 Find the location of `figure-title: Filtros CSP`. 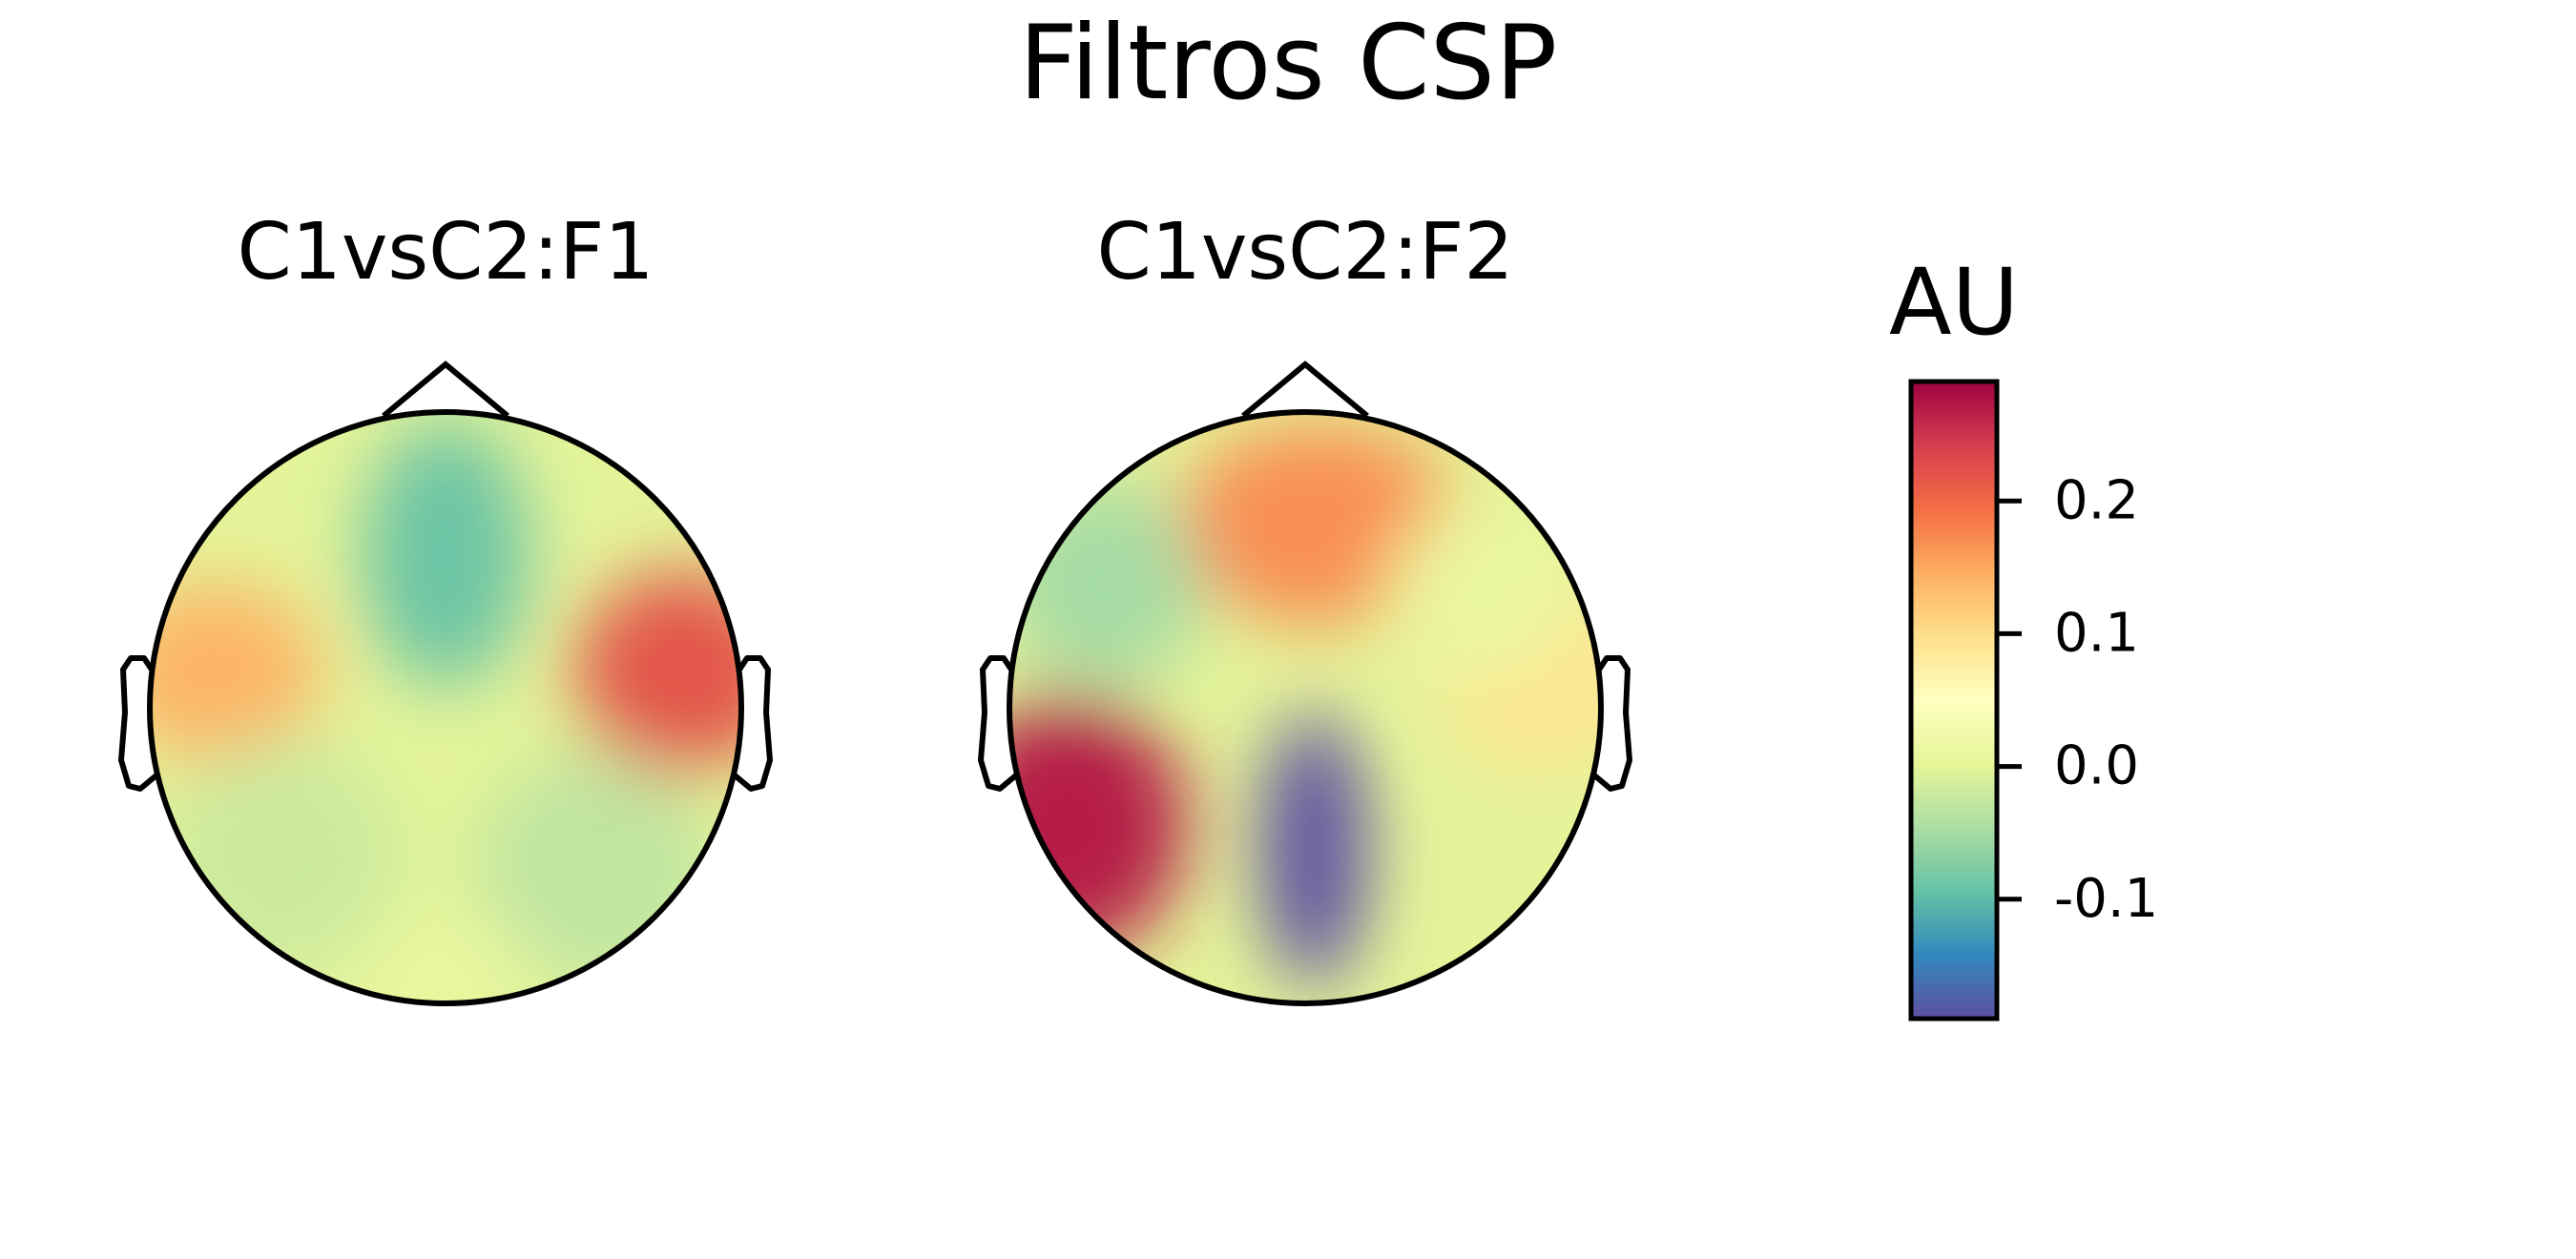

figure-title: Filtros CSP is located at coordinates (1288, 63).